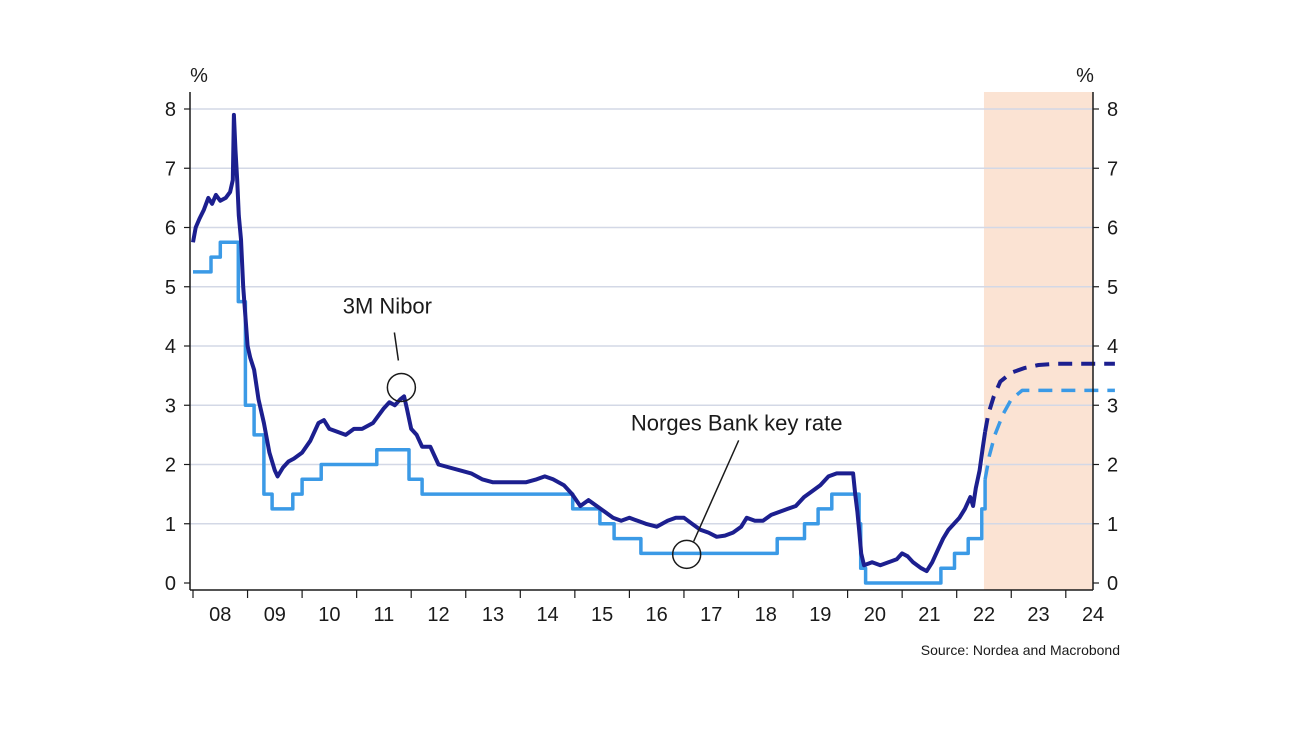  What do you see at coordinates (1049, 397) in the screenshot?
I see `3m-nibor-forecast-line` at bounding box center [1049, 397].